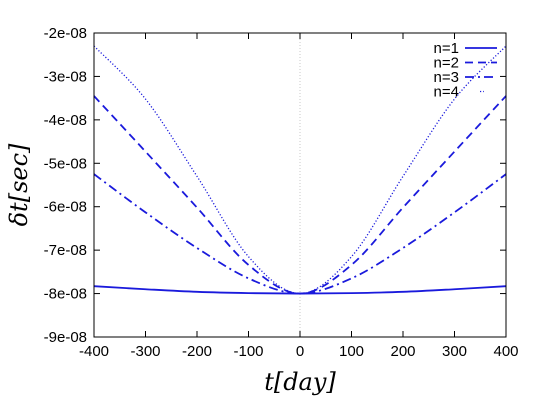  What do you see at coordinates (505, 351) in the screenshot?
I see `x-tick-label: 400` at bounding box center [505, 351].